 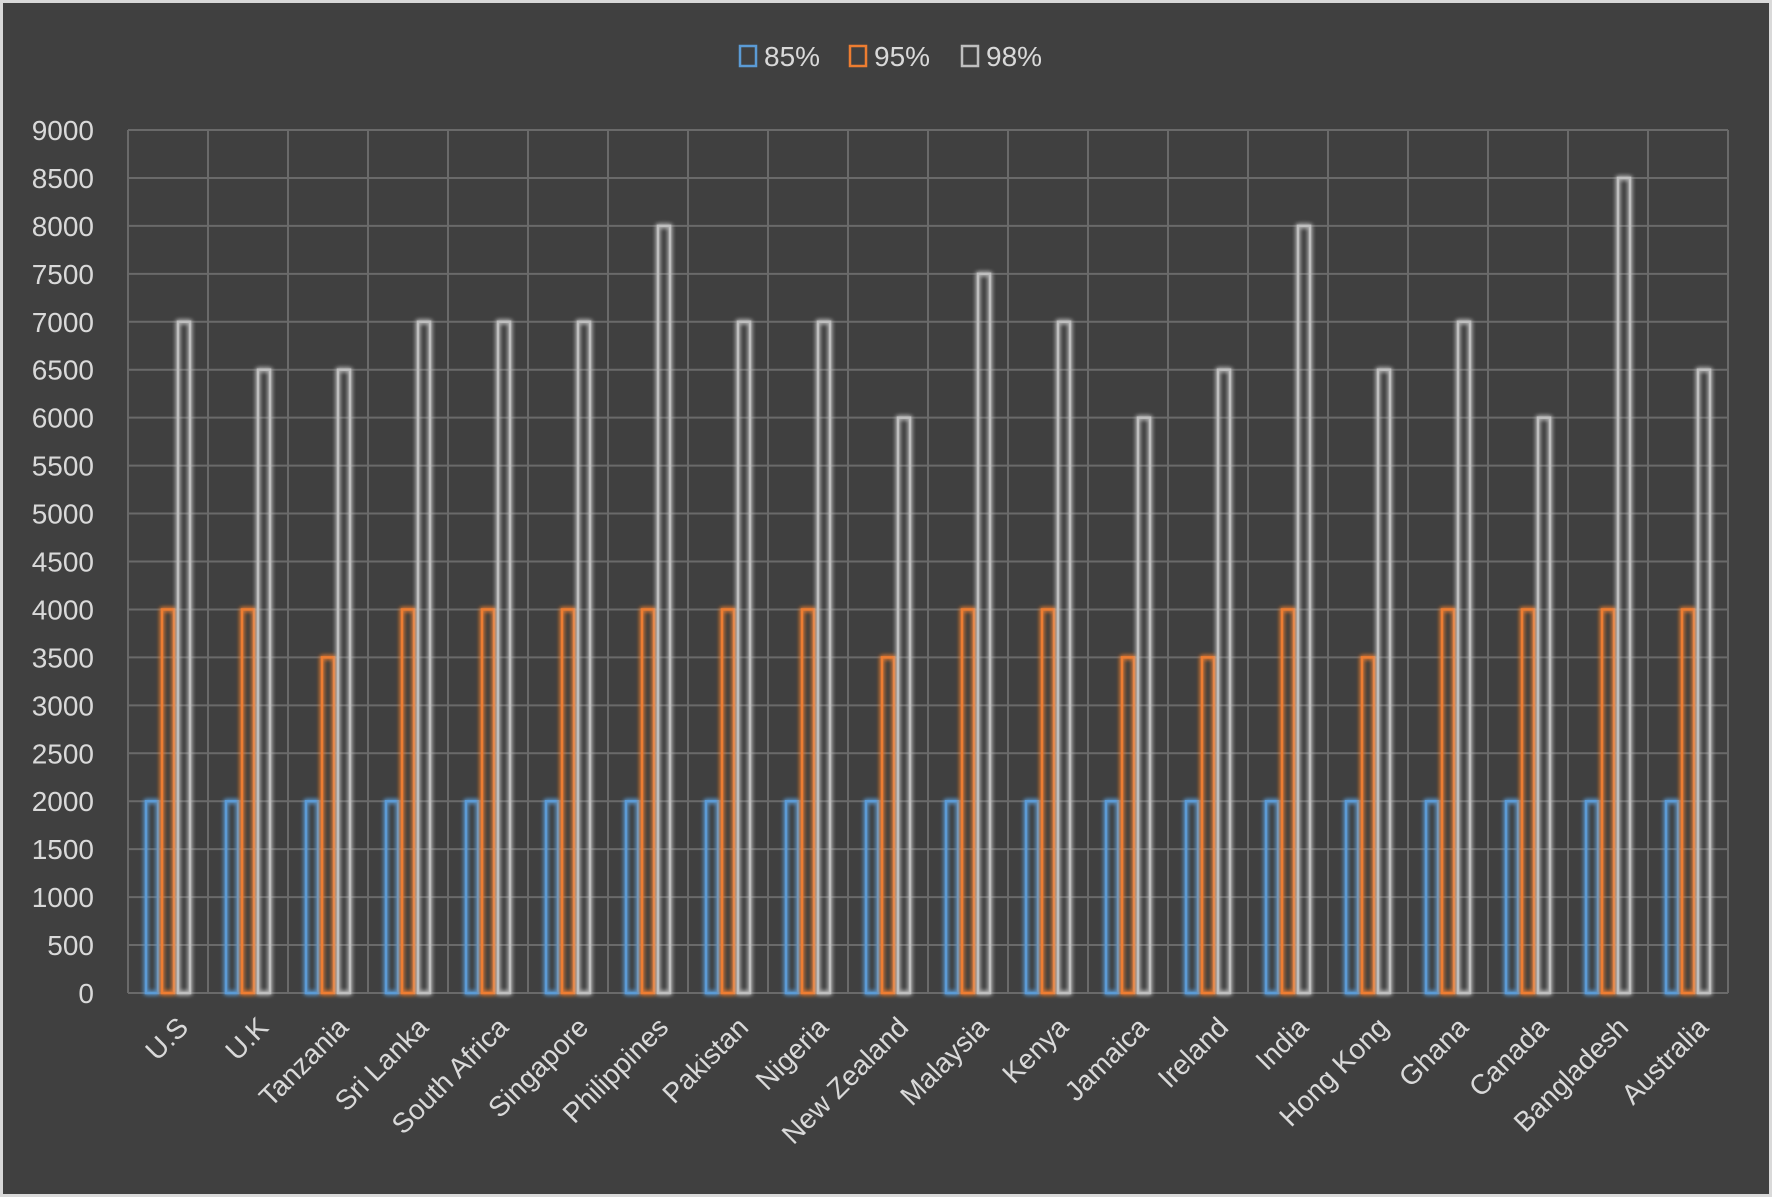 What do you see at coordinates (328, 825) in the screenshot?
I see `bar-95pct-tanzania` at bounding box center [328, 825].